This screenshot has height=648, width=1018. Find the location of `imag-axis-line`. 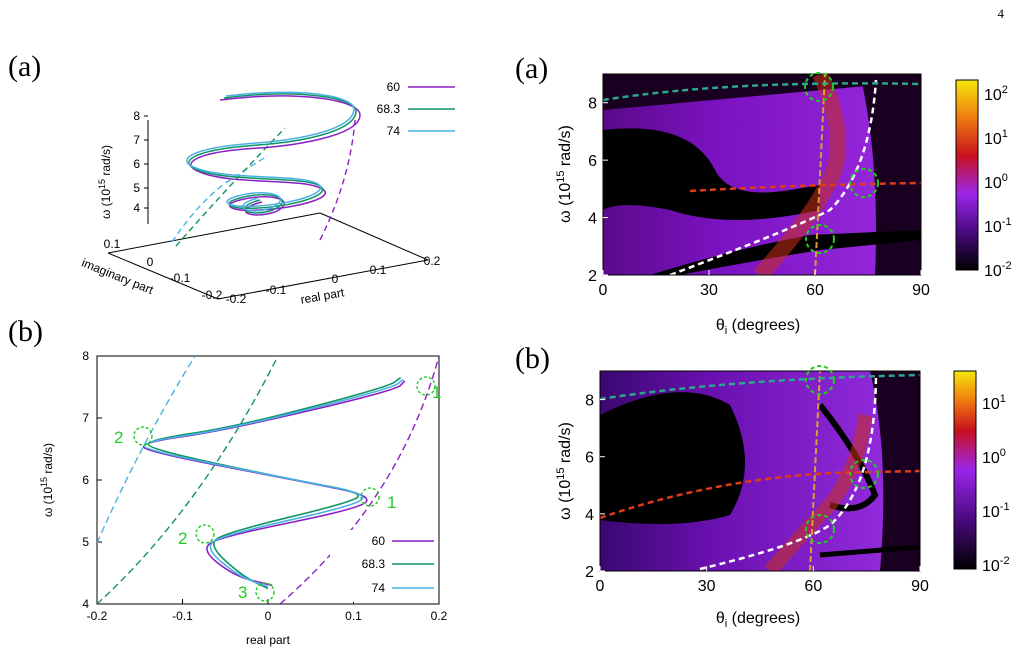

imag-axis-line is located at coordinates (163, 276).